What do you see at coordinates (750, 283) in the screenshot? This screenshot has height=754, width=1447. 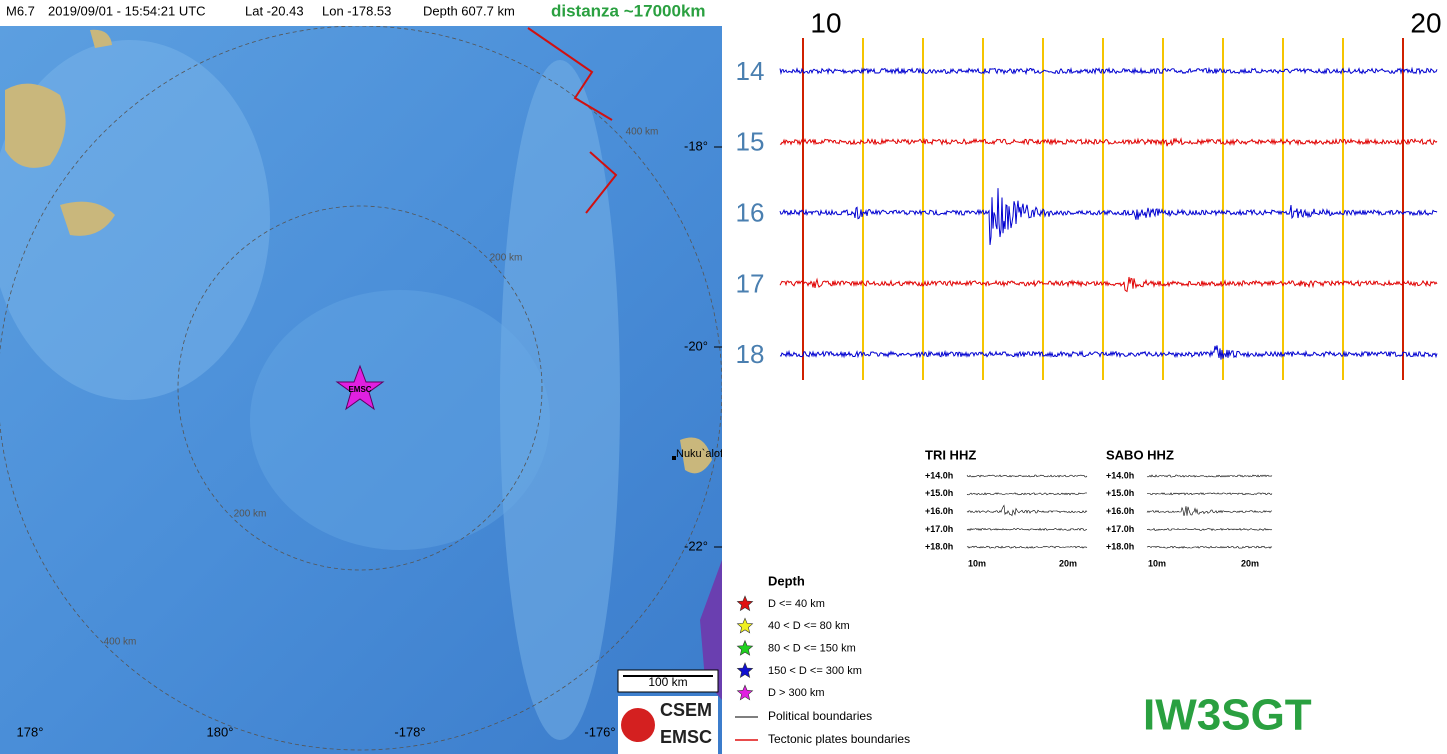 I see `row-label: 17` at bounding box center [750, 283].